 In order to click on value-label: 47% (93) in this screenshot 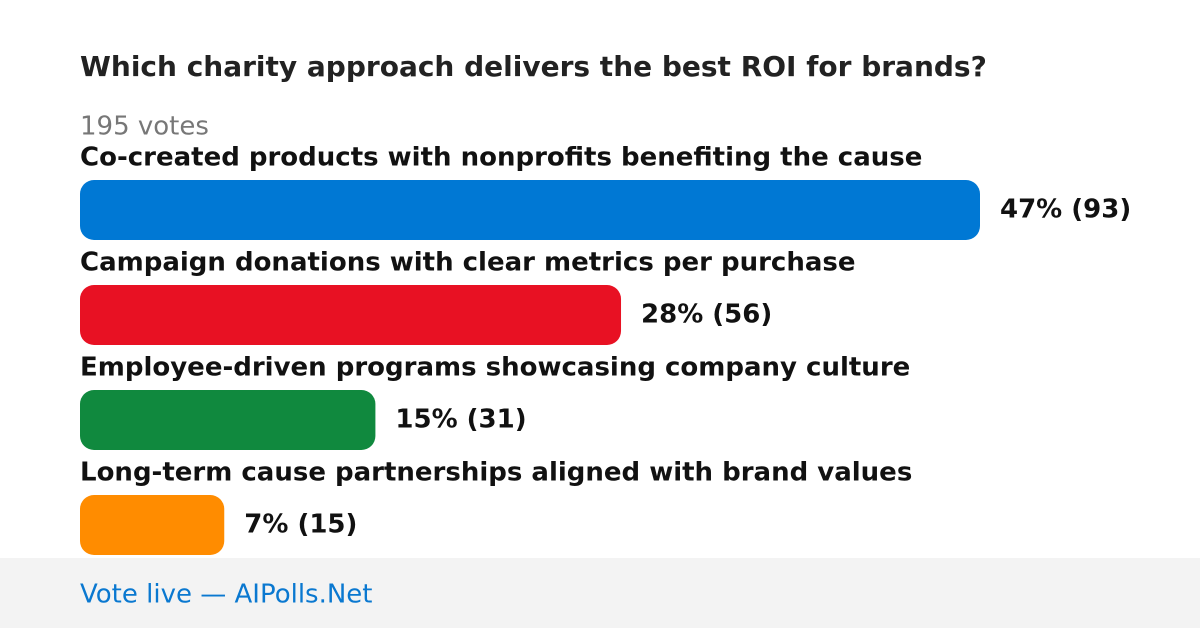, I will do `click(1065, 210)`.